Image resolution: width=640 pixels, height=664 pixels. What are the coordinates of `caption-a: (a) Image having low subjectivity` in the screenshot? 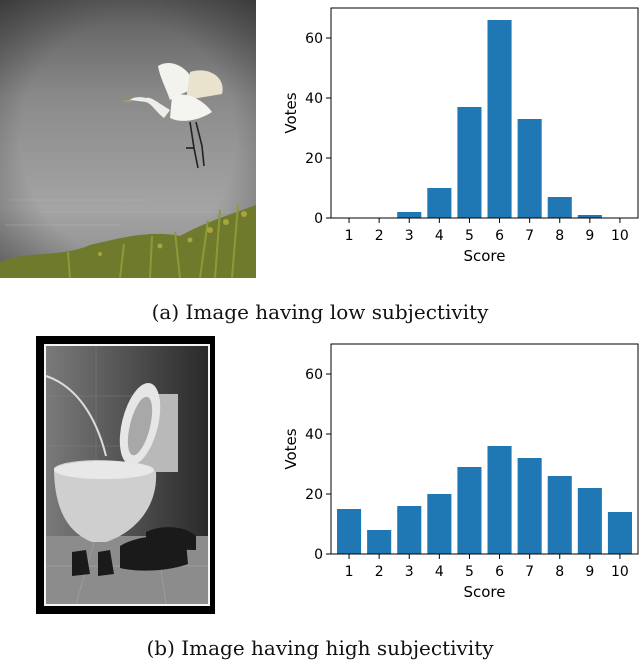 It's located at (320, 312).